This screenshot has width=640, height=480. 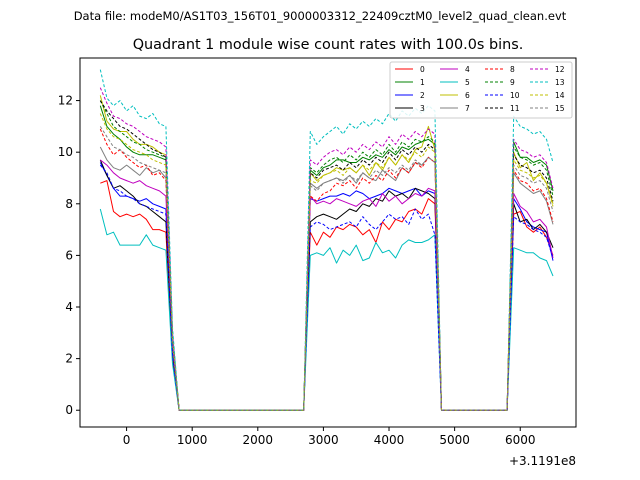 I want to click on y-tick-label: 2, so click(x=69, y=359).